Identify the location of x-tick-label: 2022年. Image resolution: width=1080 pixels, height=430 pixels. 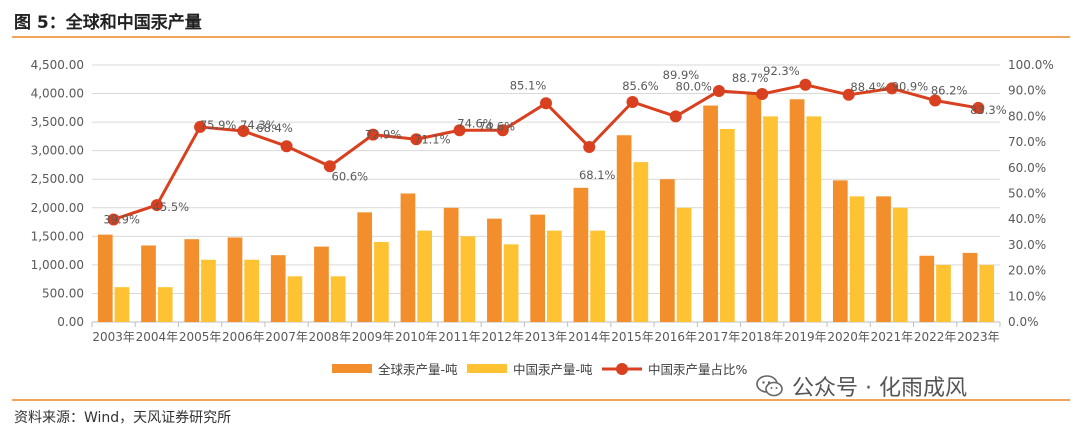
(935, 337).